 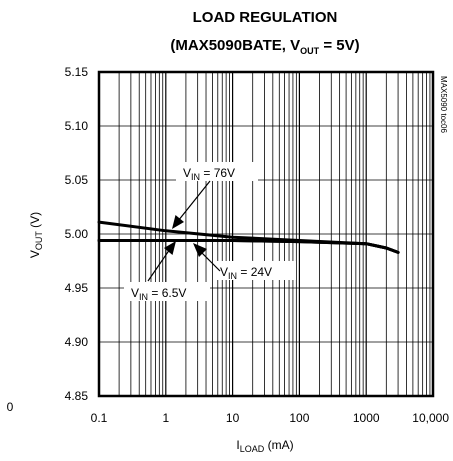 What do you see at coordinates (339, 45) in the screenshot?
I see `title-suffix: = 5V)` at bounding box center [339, 45].